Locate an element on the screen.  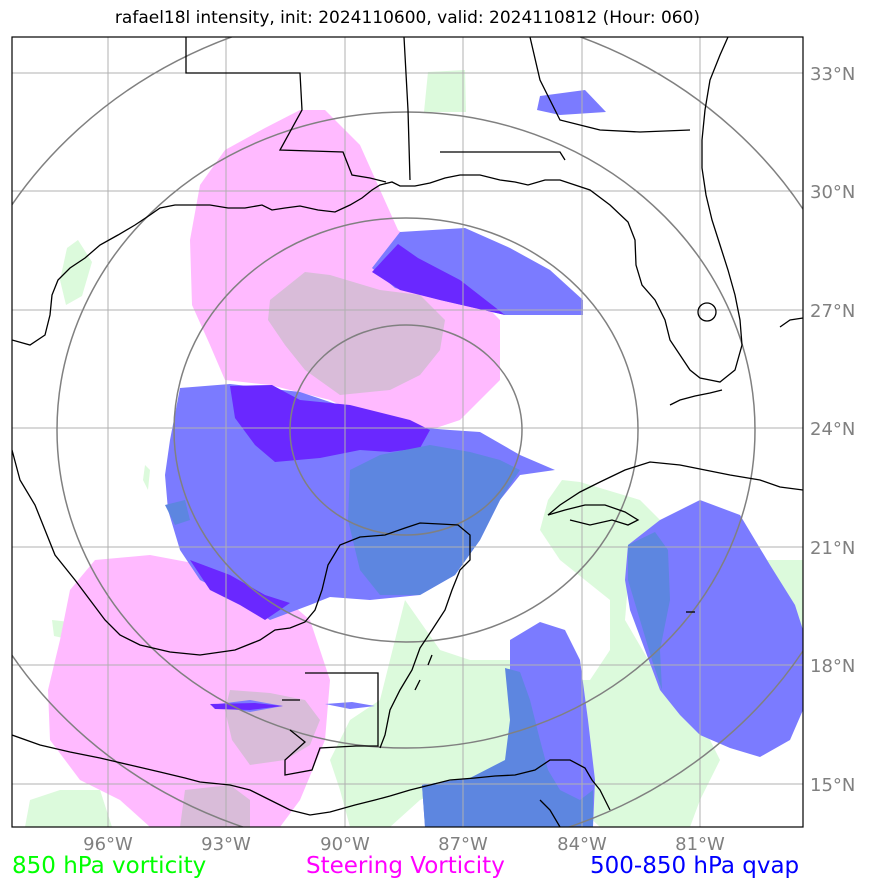
lon-label: 93°W is located at coordinates (226, 844).